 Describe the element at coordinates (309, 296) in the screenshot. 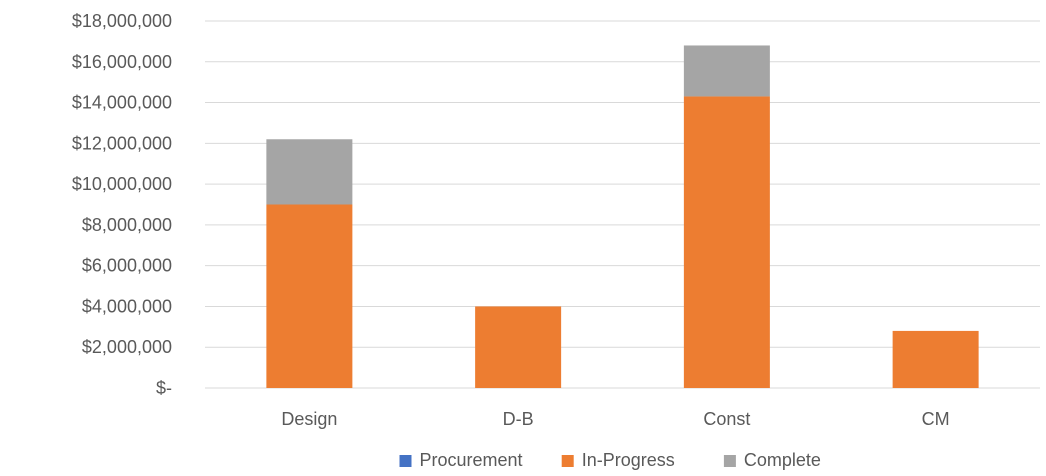

I see `bar-in-progress-design` at that location.